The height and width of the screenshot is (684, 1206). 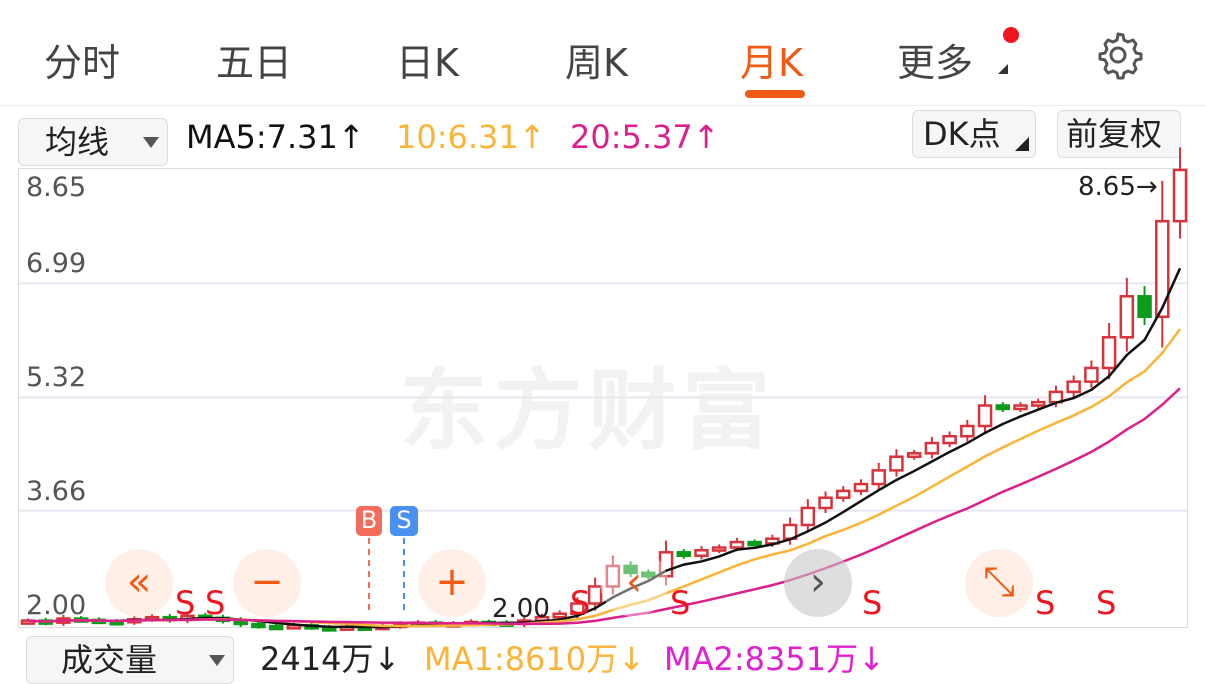 What do you see at coordinates (935, 63) in the screenshot?
I see `tab-more: 更多` at bounding box center [935, 63].